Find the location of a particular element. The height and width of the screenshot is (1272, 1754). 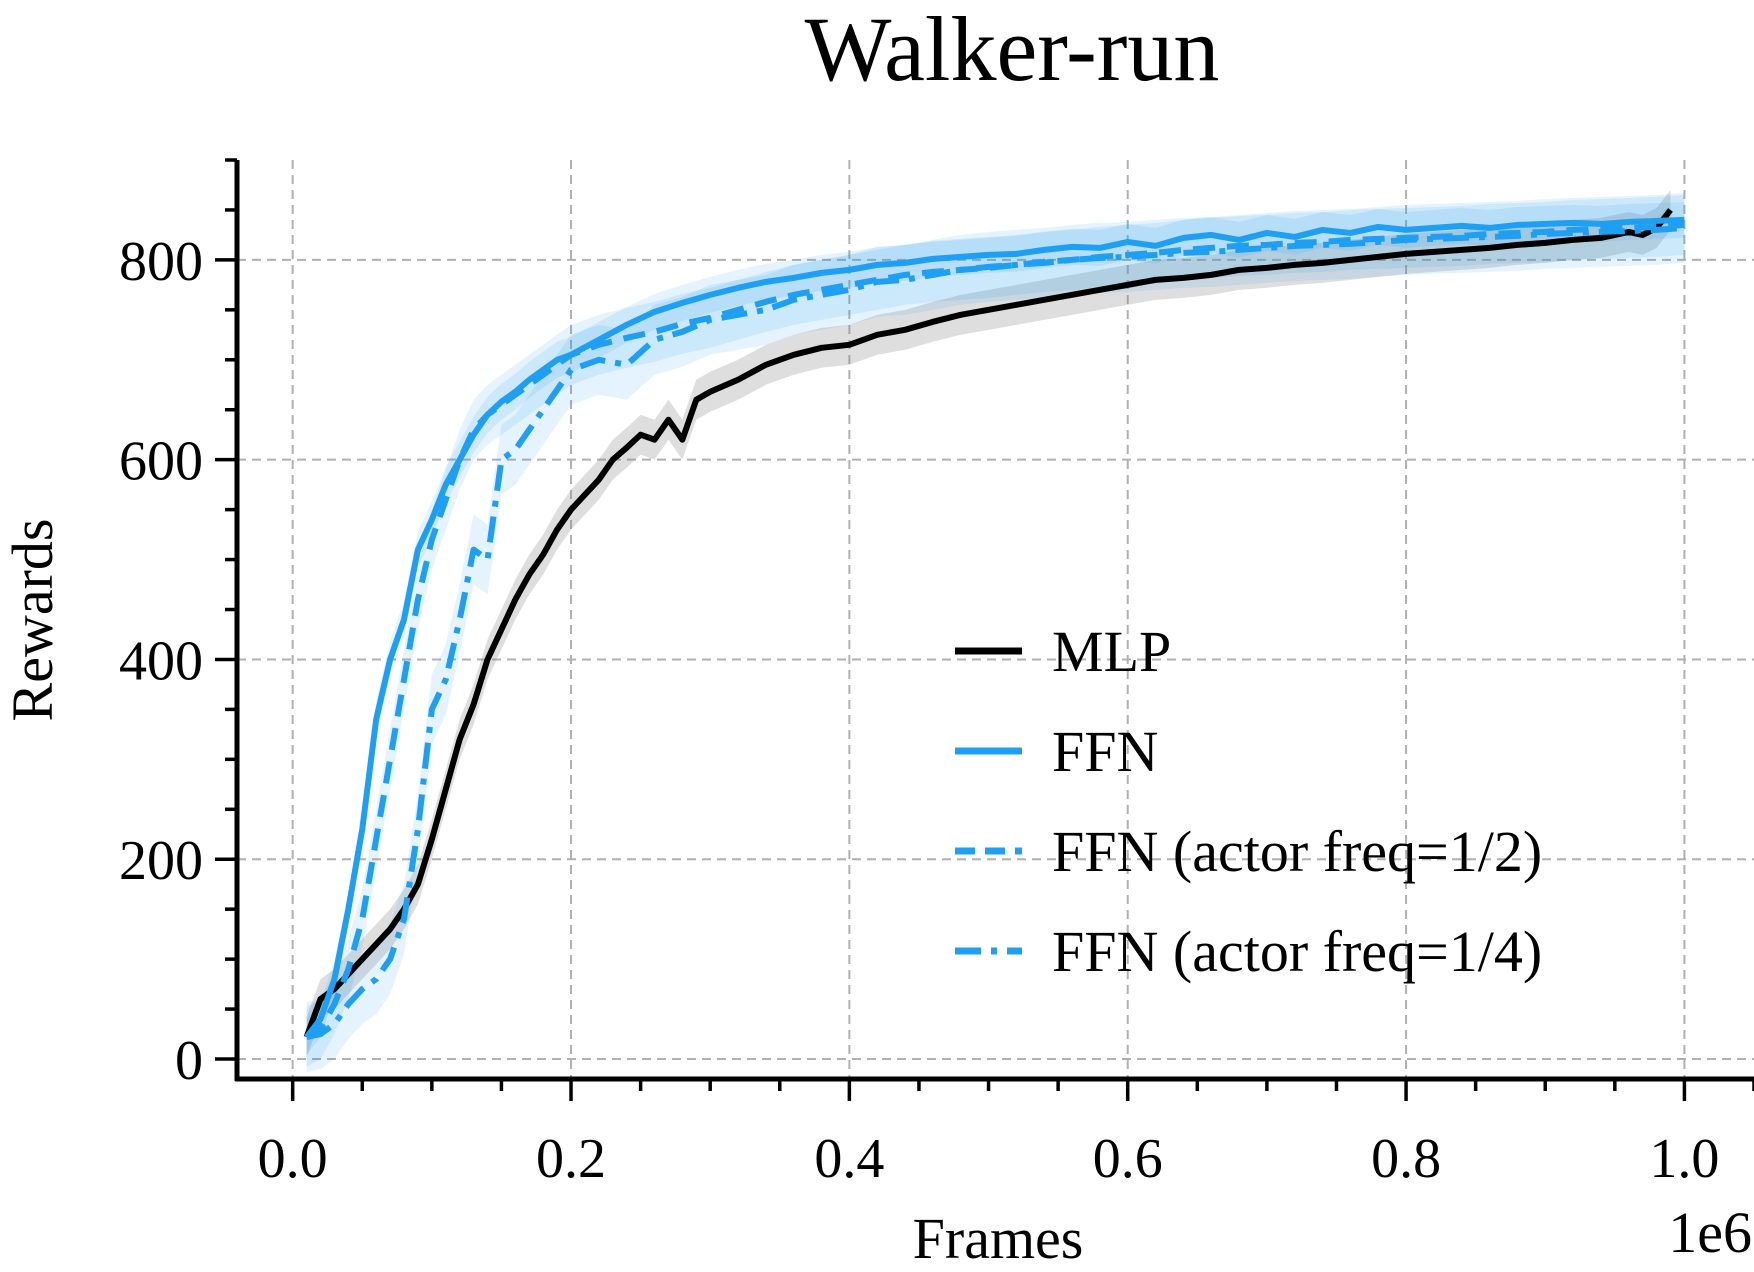

x-offset-label: 1e6 is located at coordinates (1710, 1232).